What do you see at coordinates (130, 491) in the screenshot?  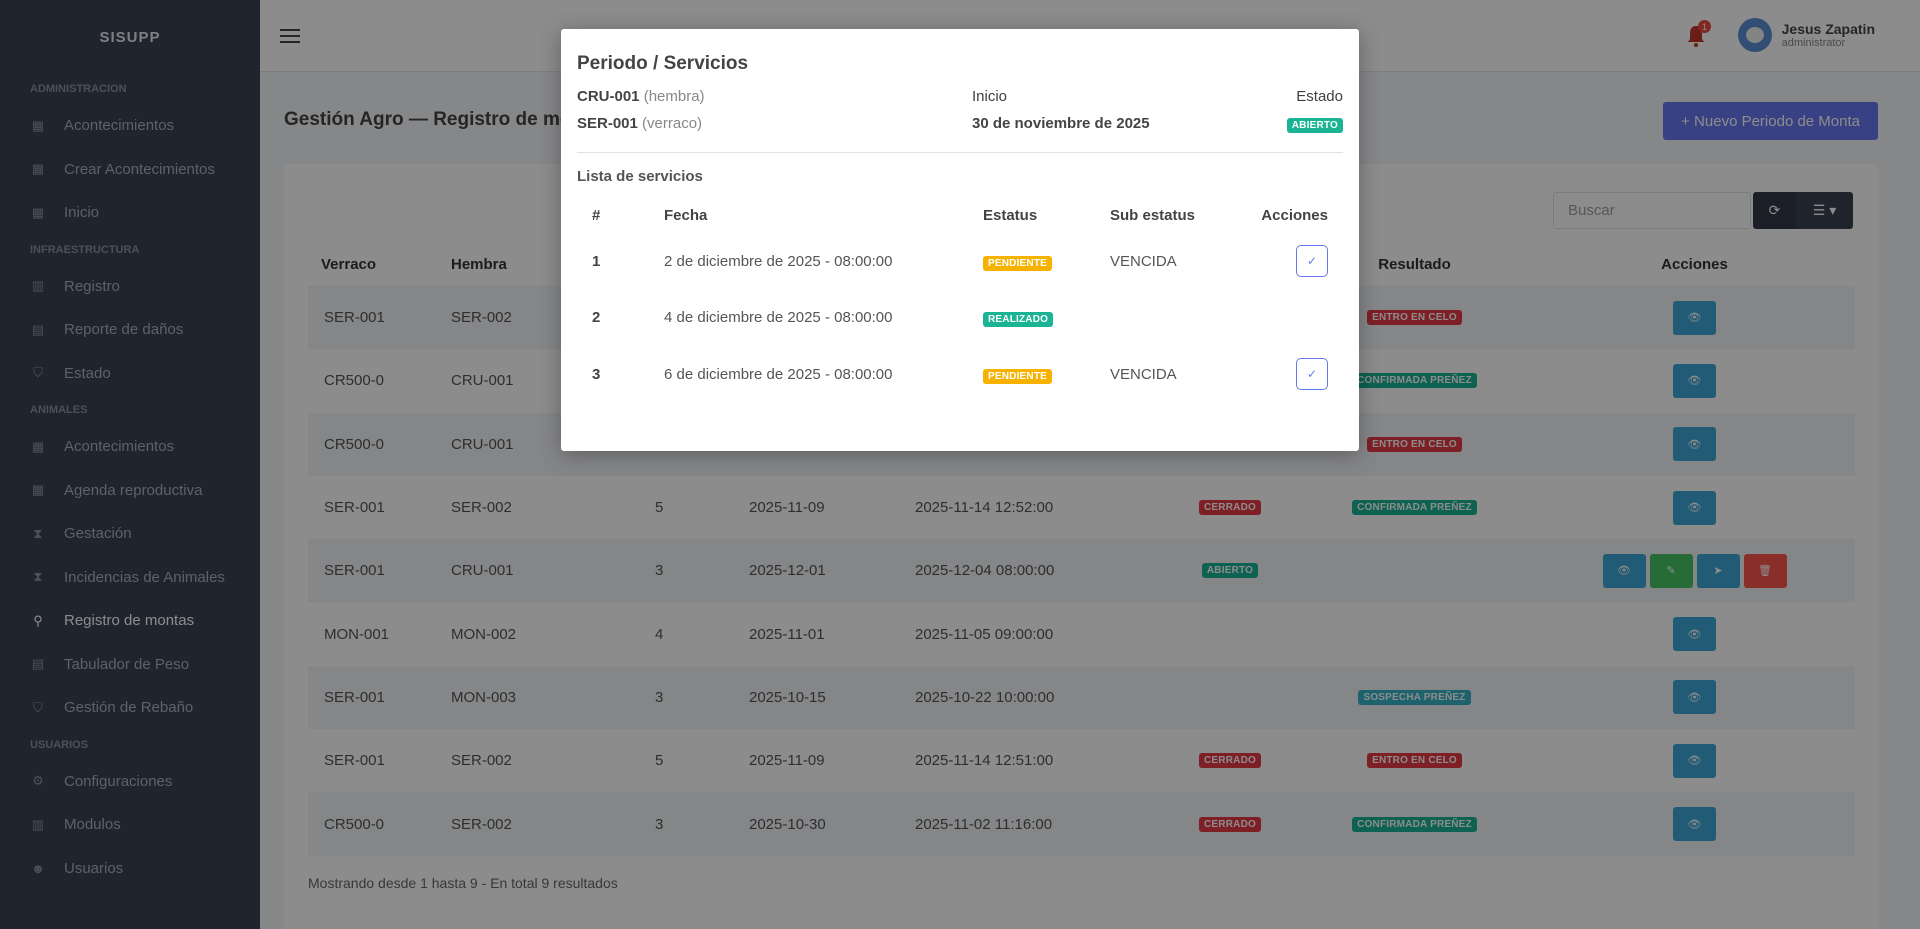 I see `sidebar-item: ▦ Agenda reproductiva` at bounding box center [130, 491].